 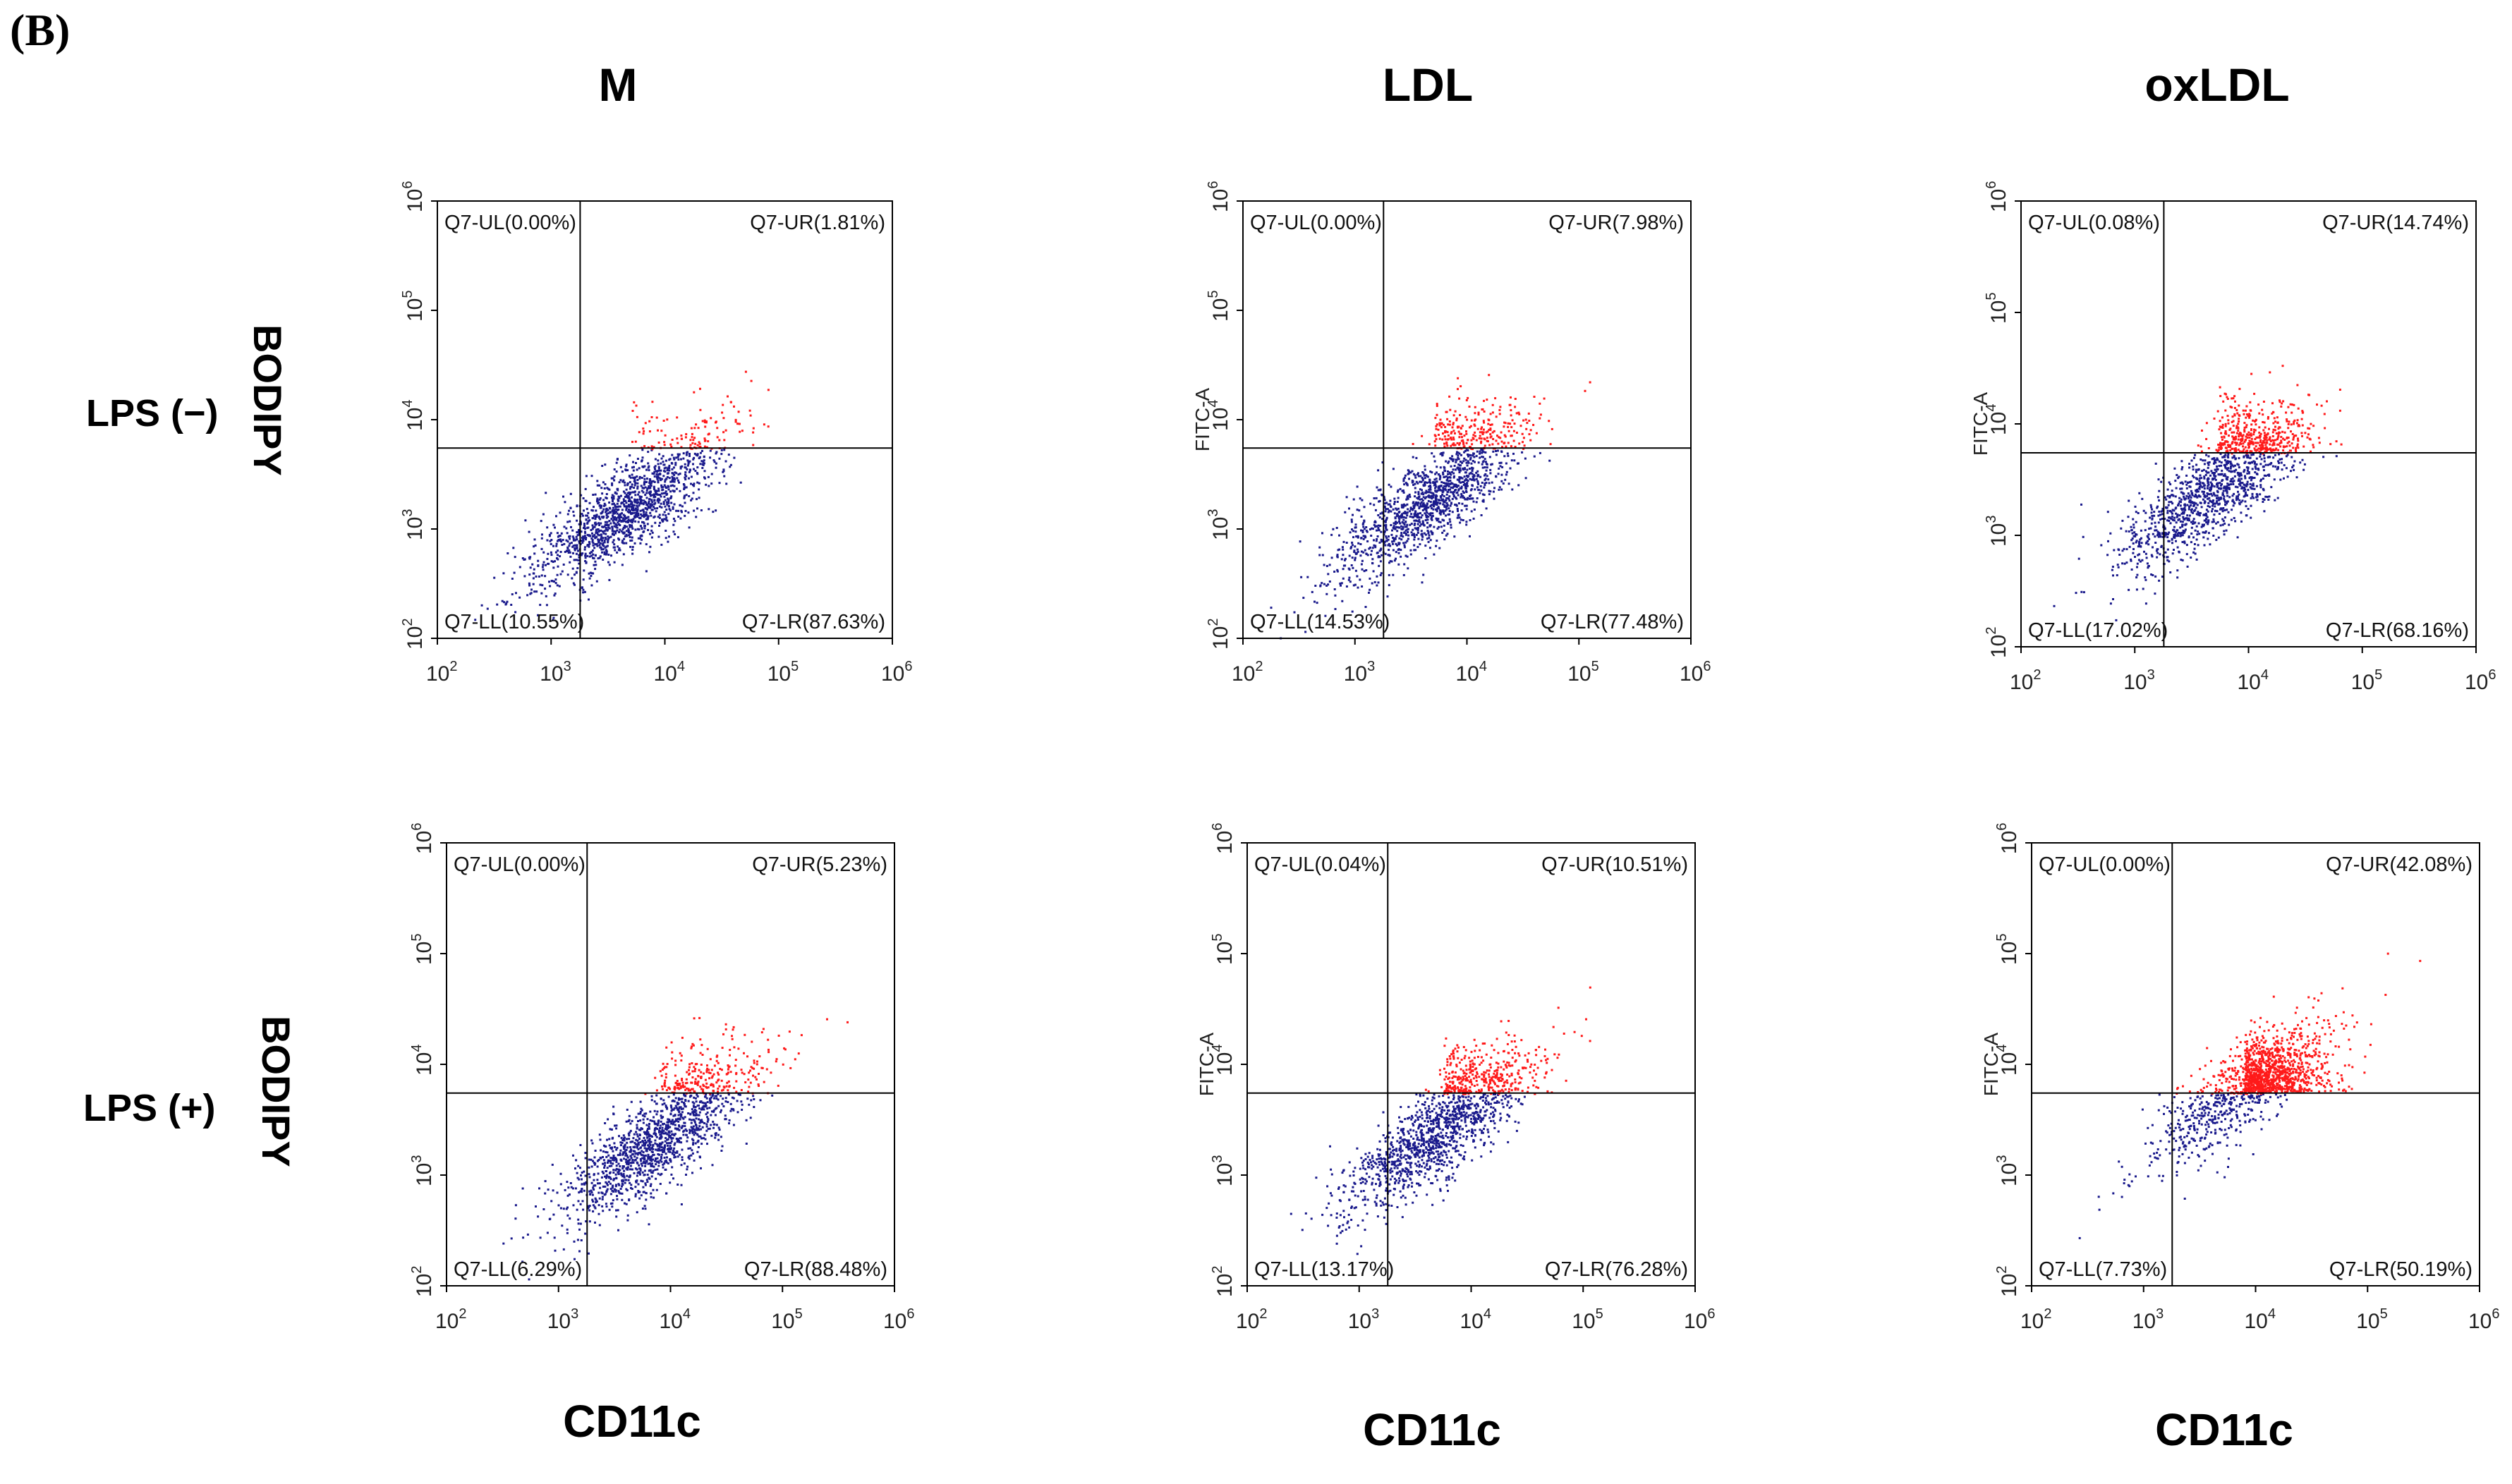 I want to click on x-tick-exponent: 4, so click(x=681, y=666).